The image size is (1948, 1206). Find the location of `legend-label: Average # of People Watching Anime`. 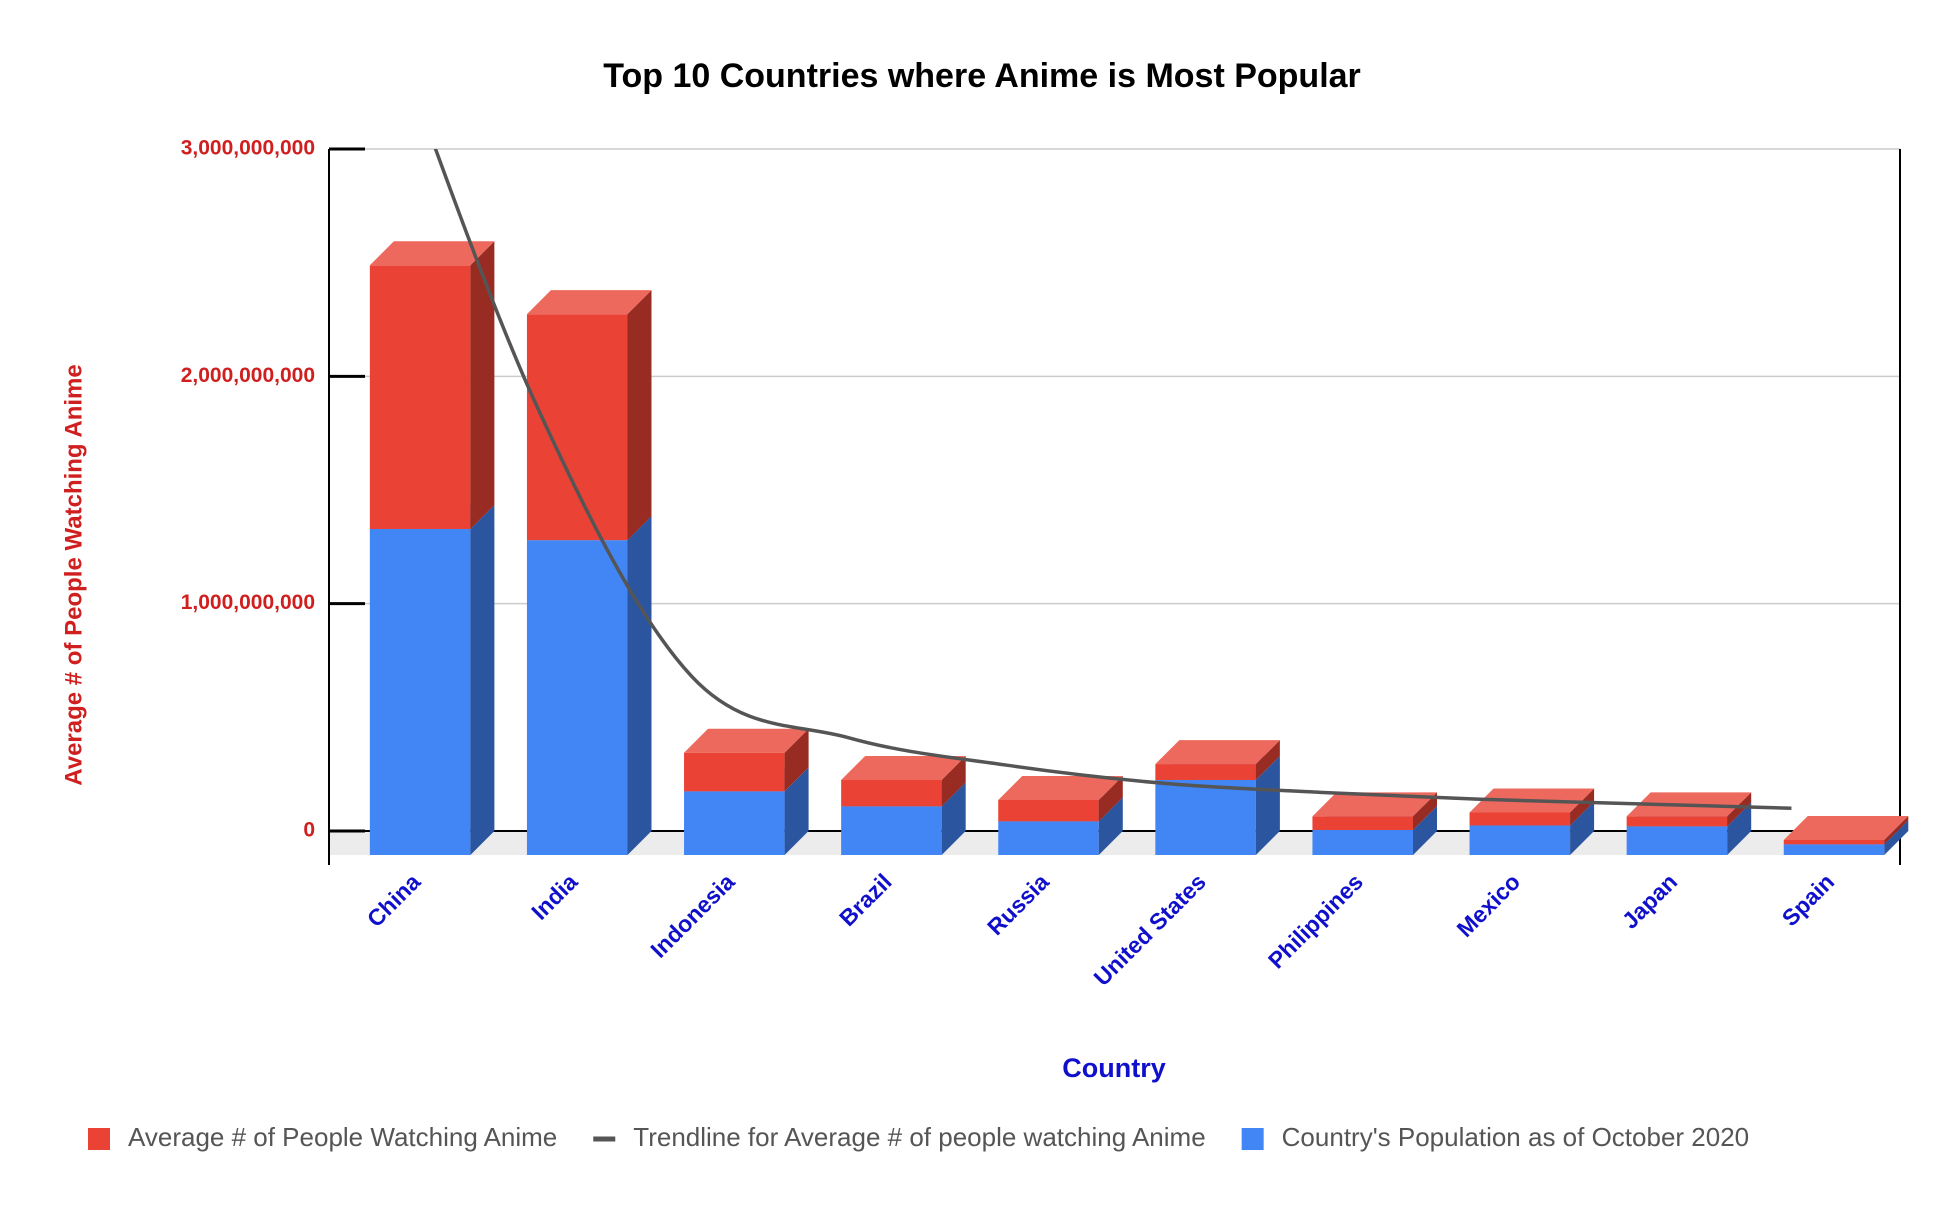

legend-label: Average # of People Watching Anime is located at coordinates (342, 1137).